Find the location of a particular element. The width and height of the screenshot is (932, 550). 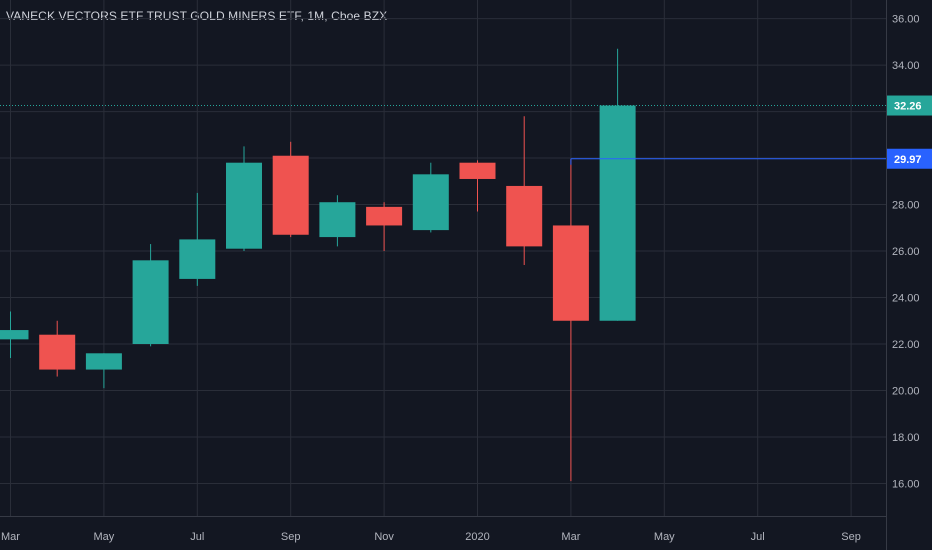

y-tick-label: 34.00 is located at coordinates (906, 66).